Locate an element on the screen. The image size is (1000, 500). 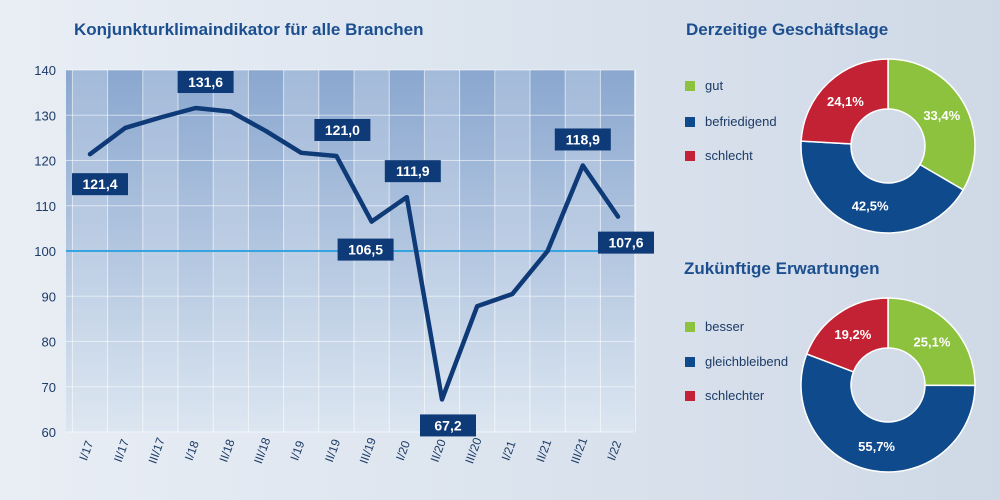
y-tick-label: 80 is located at coordinates (49, 342).